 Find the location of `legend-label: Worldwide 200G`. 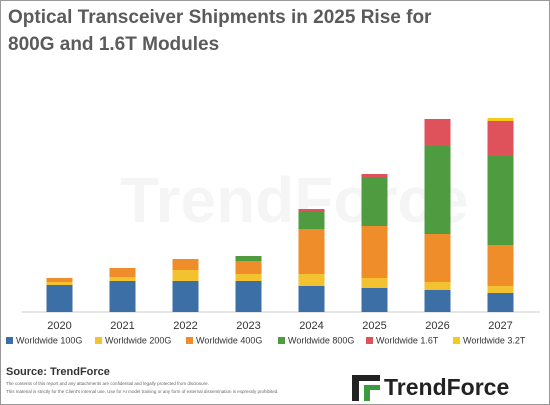

legend-label: Worldwide 200G is located at coordinates (138, 340).